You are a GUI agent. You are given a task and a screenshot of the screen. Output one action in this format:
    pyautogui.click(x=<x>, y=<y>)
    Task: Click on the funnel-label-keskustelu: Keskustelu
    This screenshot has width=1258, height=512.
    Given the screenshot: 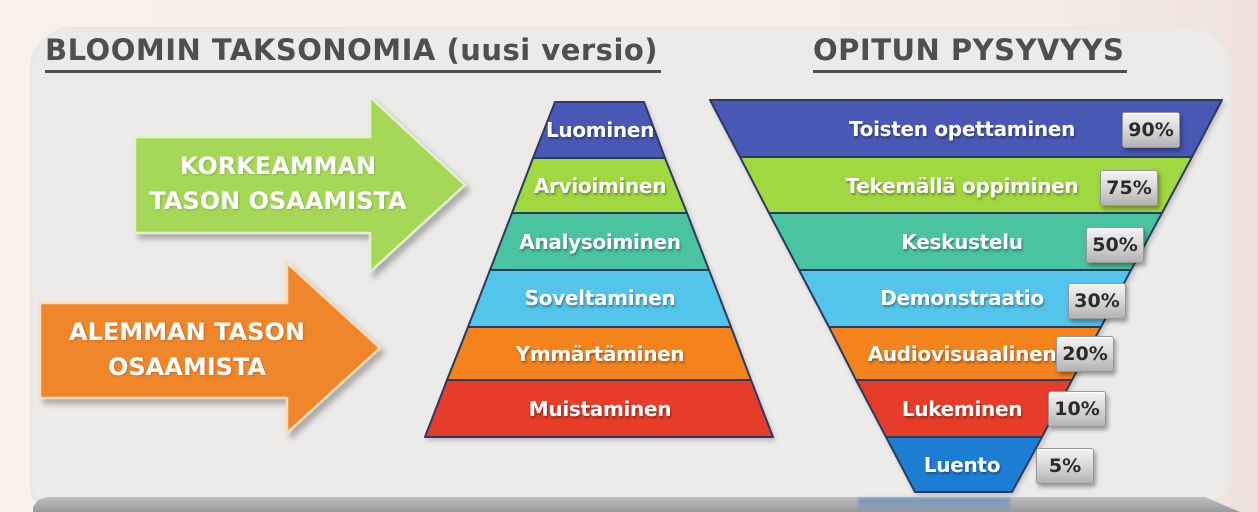 What is the action you would take?
    pyautogui.click(x=962, y=242)
    